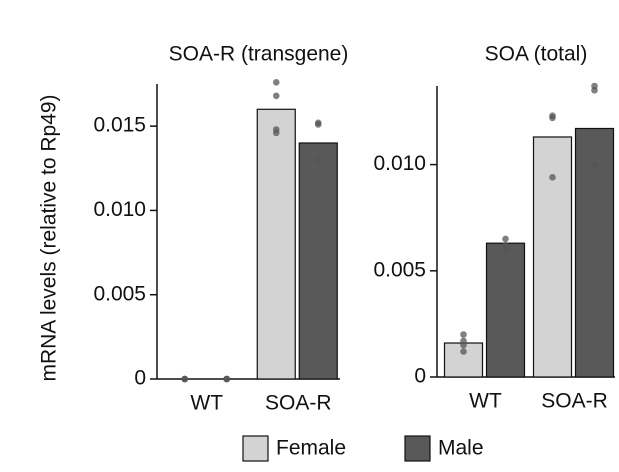 The height and width of the screenshot is (472, 619). I want to click on legend-label: Female, so click(311, 448).